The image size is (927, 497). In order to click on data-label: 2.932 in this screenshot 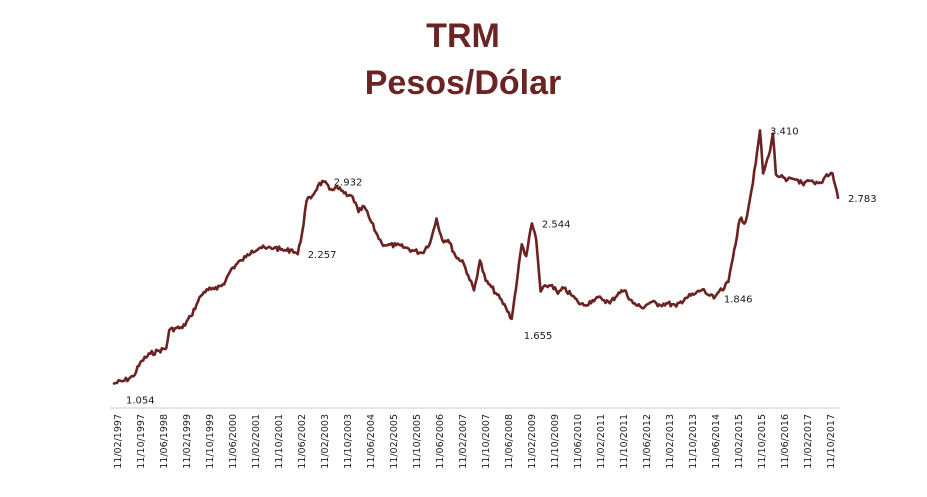, I will do `click(348, 183)`.